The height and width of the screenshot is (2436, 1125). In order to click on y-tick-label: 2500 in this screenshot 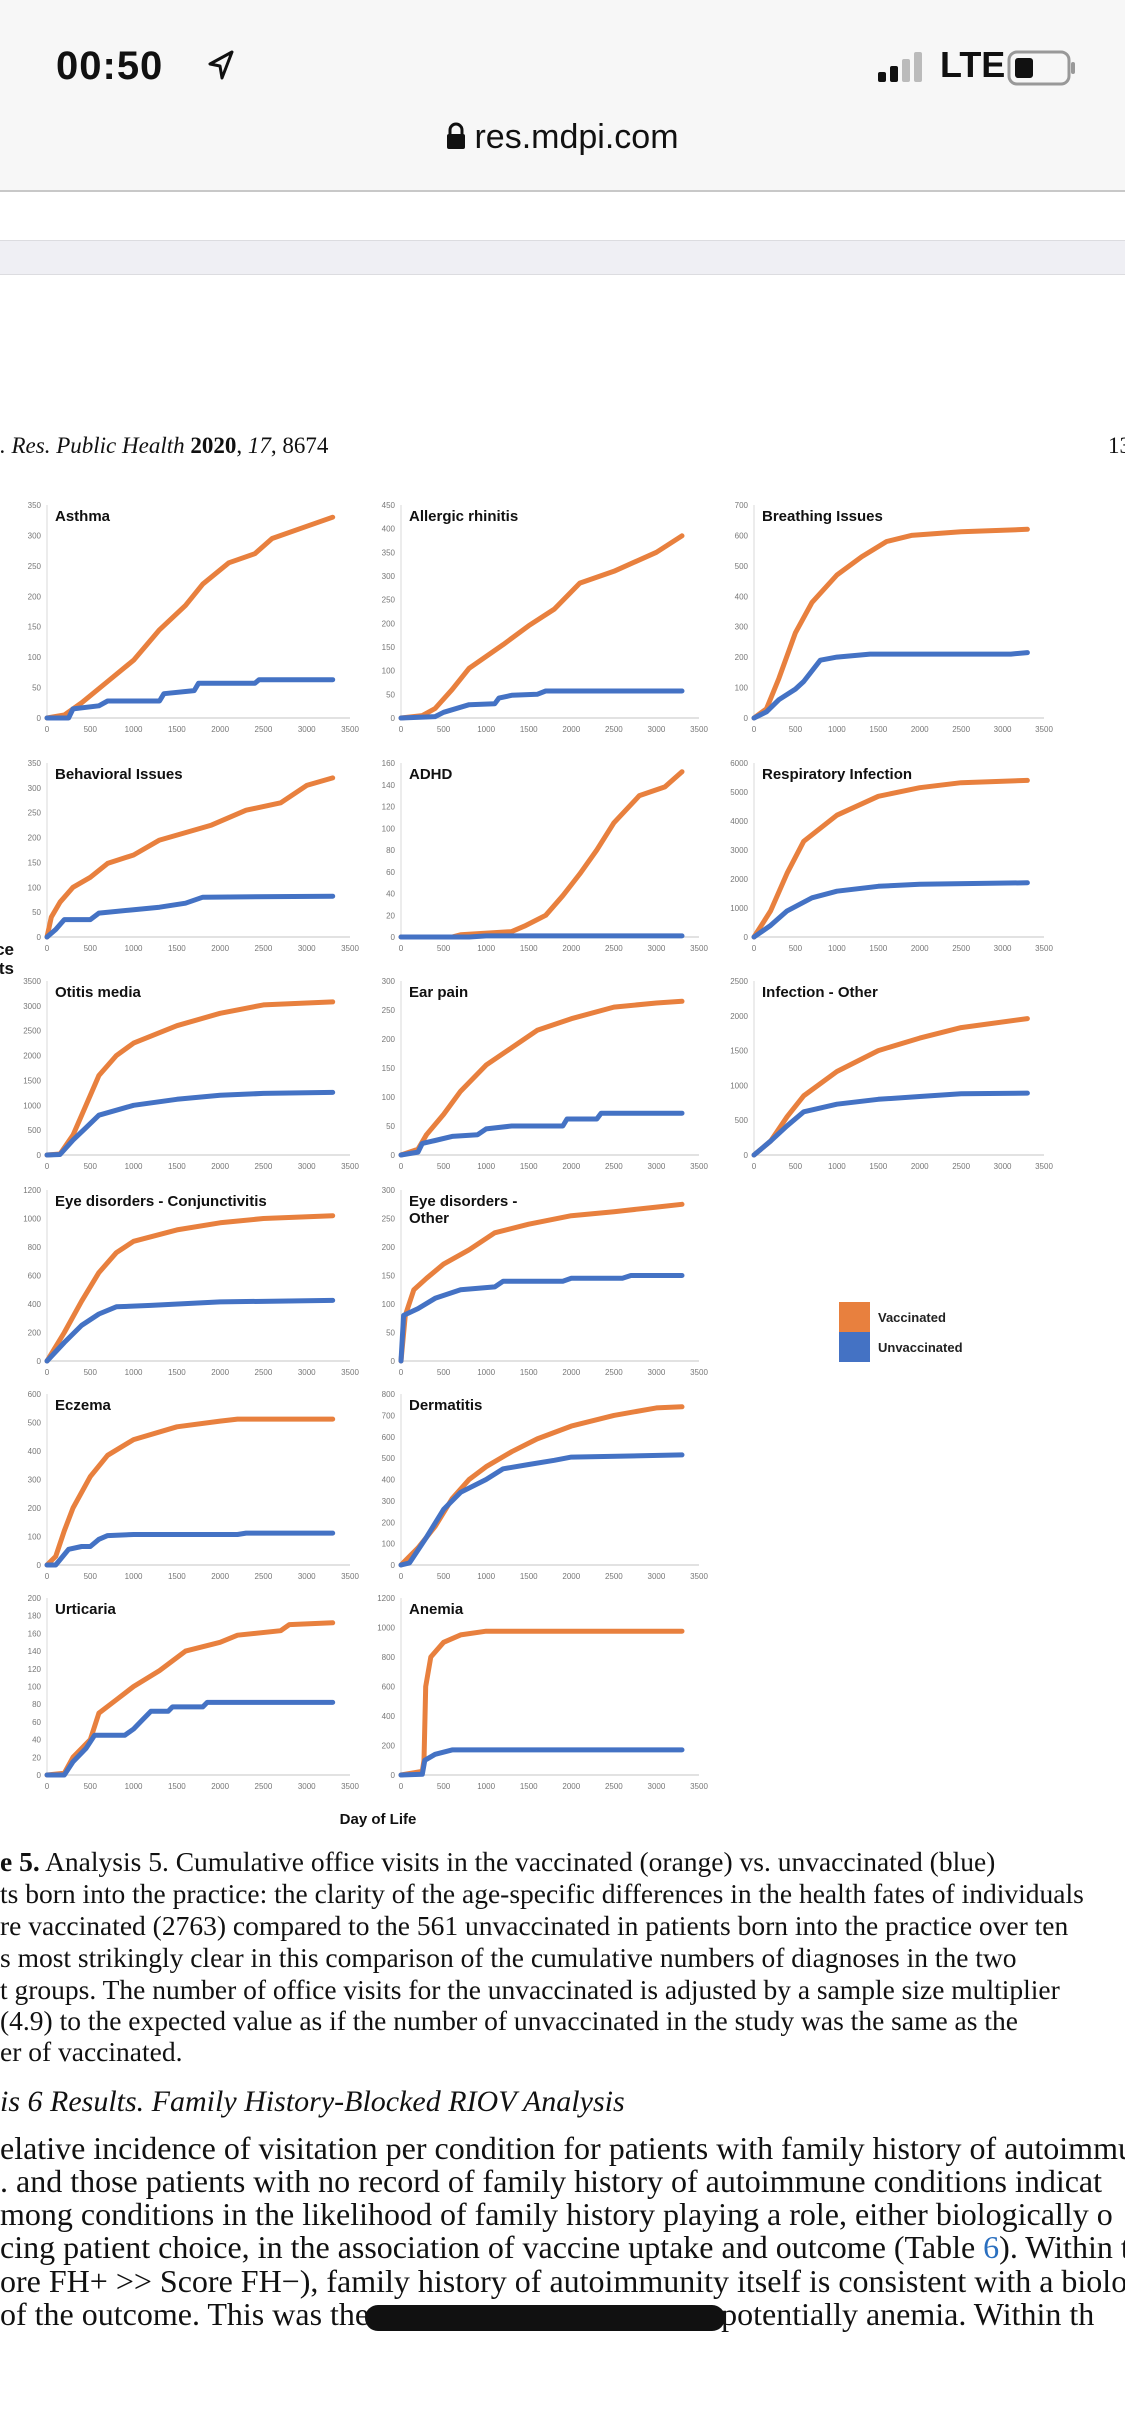, I will do `click(32, 1031)`.